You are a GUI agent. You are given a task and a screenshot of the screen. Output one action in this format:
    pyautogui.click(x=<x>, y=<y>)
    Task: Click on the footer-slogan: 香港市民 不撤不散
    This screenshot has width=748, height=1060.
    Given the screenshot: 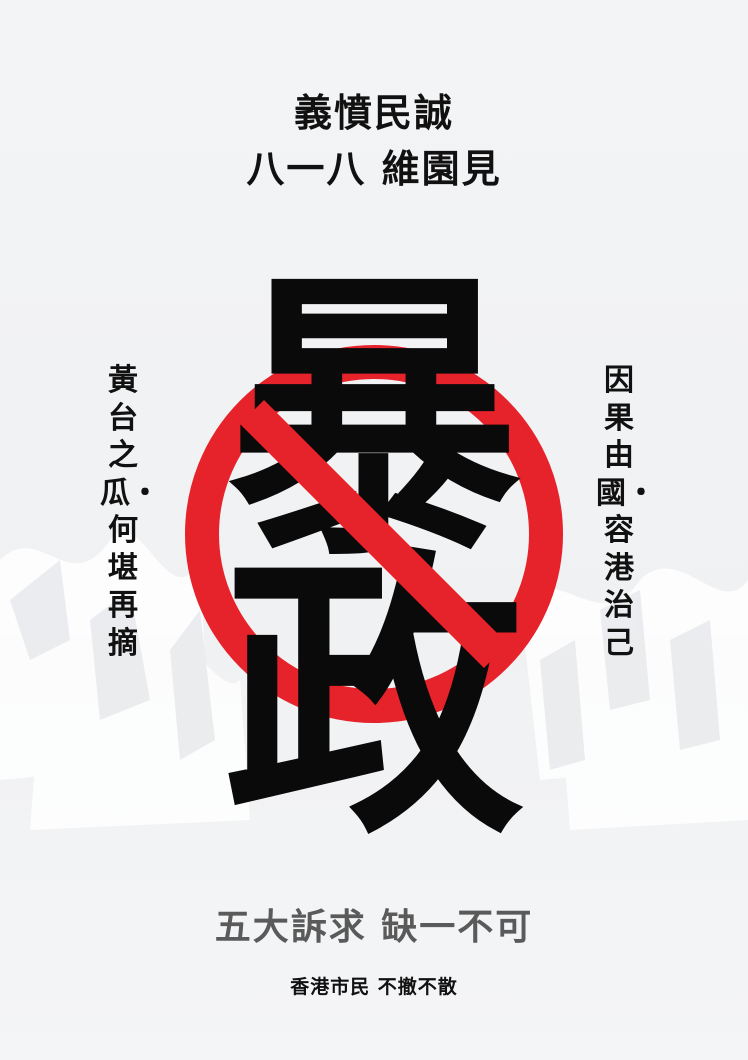 What is the action you would take?
    pyautogui.click(x=374, y=987)
    